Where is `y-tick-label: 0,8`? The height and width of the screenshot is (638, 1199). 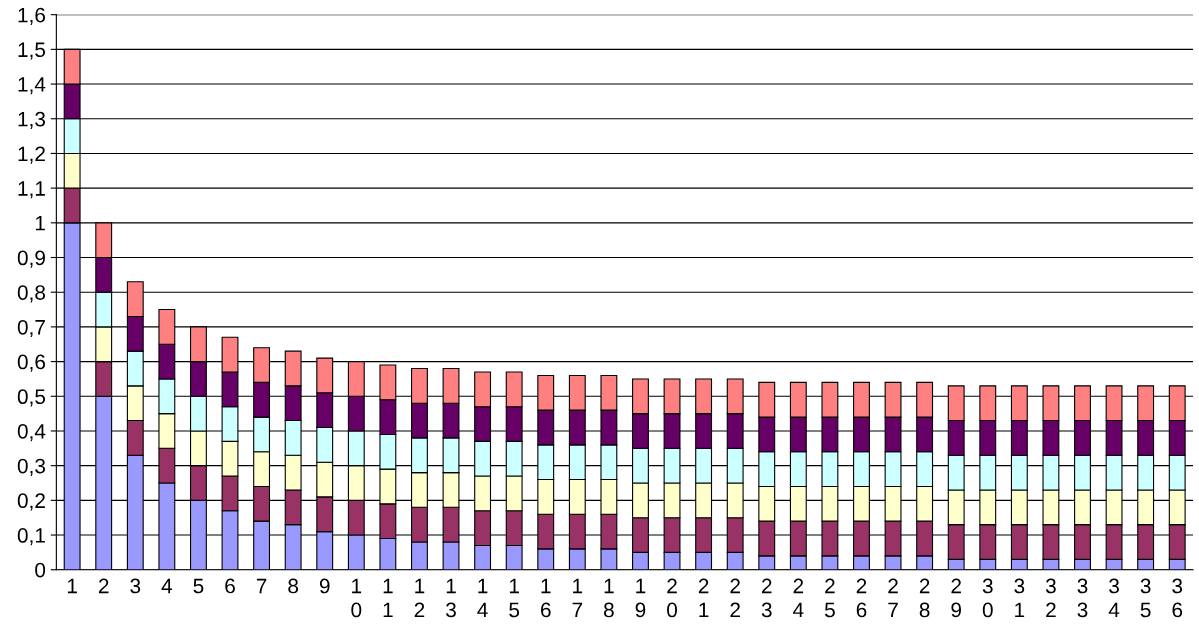
y-tick-label: 0,8 is located at coordinates (31, 294).